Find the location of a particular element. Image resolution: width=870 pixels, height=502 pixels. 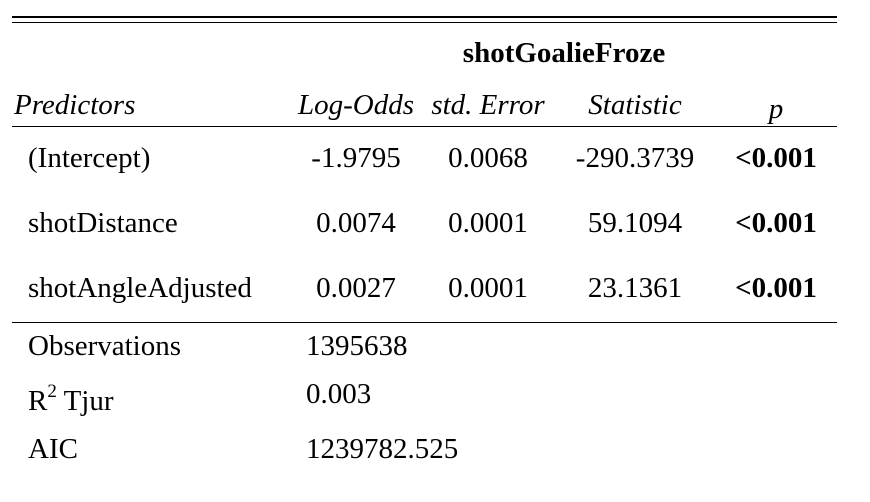

header-p: p is located at coordinates (776, 109).